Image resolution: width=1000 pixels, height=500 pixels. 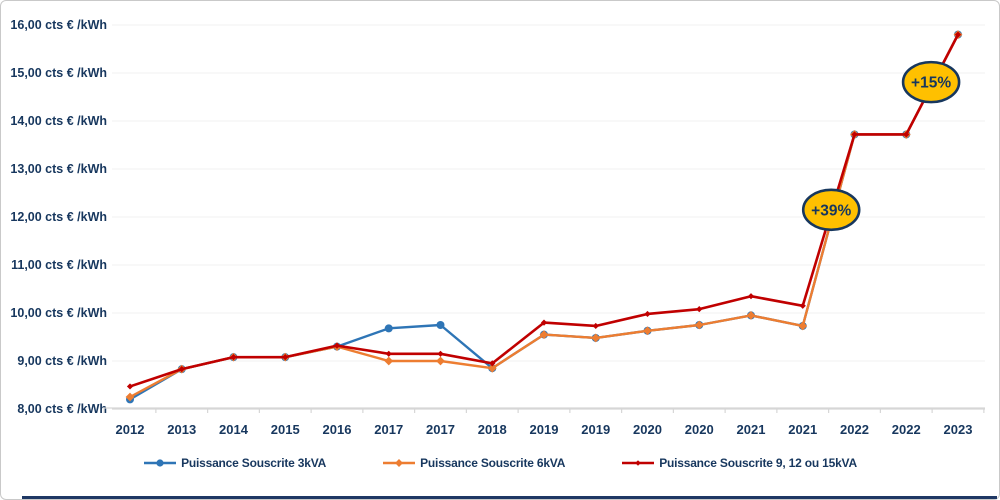 What do you see at coordinates (181, 429) in the screenshot?
I see `x-axis-tick-label: 2013` at bounding box center [181, 429].